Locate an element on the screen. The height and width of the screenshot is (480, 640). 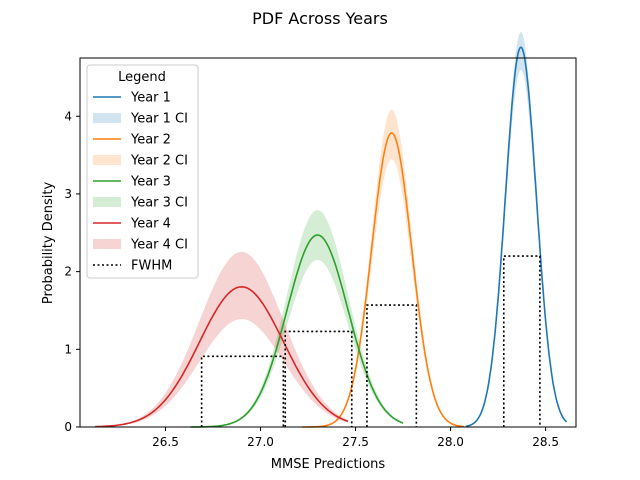
legend-label: Year 2 is located at coordinates (150, 140).